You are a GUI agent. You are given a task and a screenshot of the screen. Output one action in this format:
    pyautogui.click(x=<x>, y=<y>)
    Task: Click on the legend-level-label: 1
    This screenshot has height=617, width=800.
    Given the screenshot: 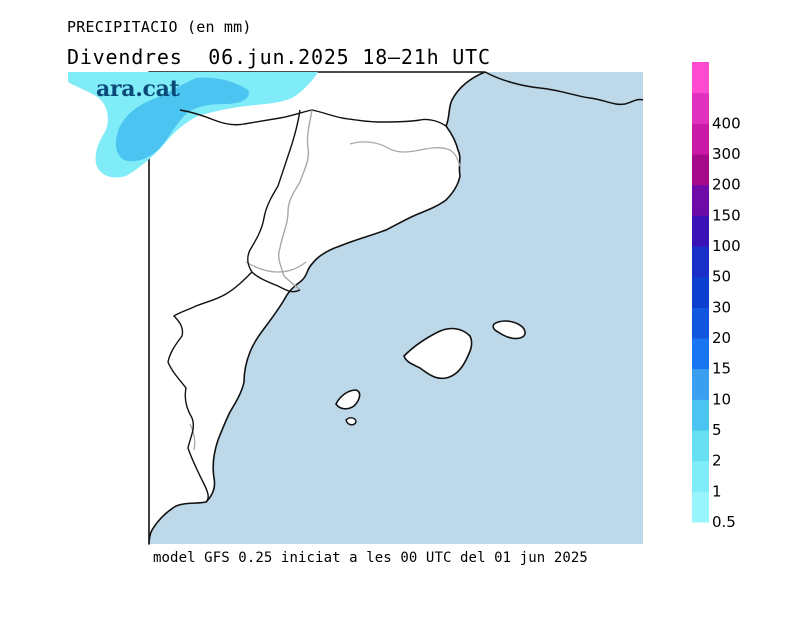 What is the action you would take?
    pyautogui.click(x=717, y=491)
    